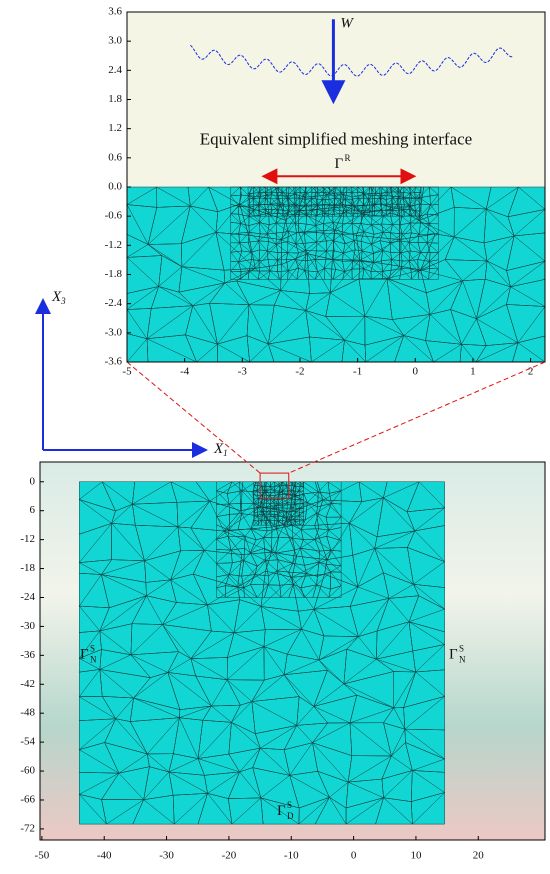  What do you see at coordinates (33, 481) in the screenshot?
I see `y-tick-label: 0` at bounding box center [33, 481].